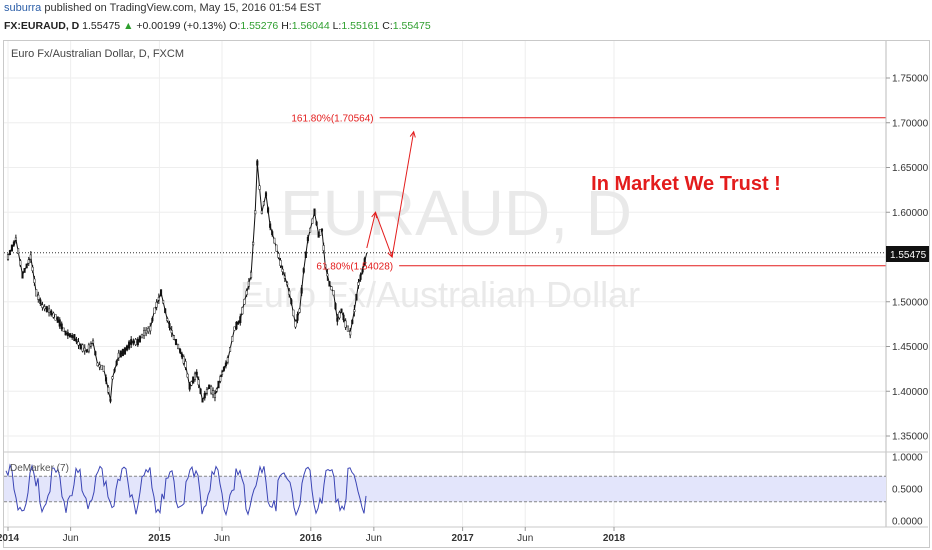 The height and width of the screenshot is (550, 932). Describe the element at coordinates (456, 213) in the screenshot. I see `watermark-symbol: EURAUD, D` at that location.